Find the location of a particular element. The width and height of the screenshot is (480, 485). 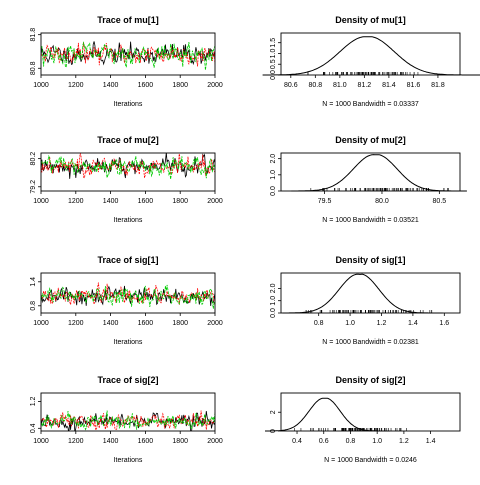

y-tick-label: 0.8 is located at coordinates (33, 306).